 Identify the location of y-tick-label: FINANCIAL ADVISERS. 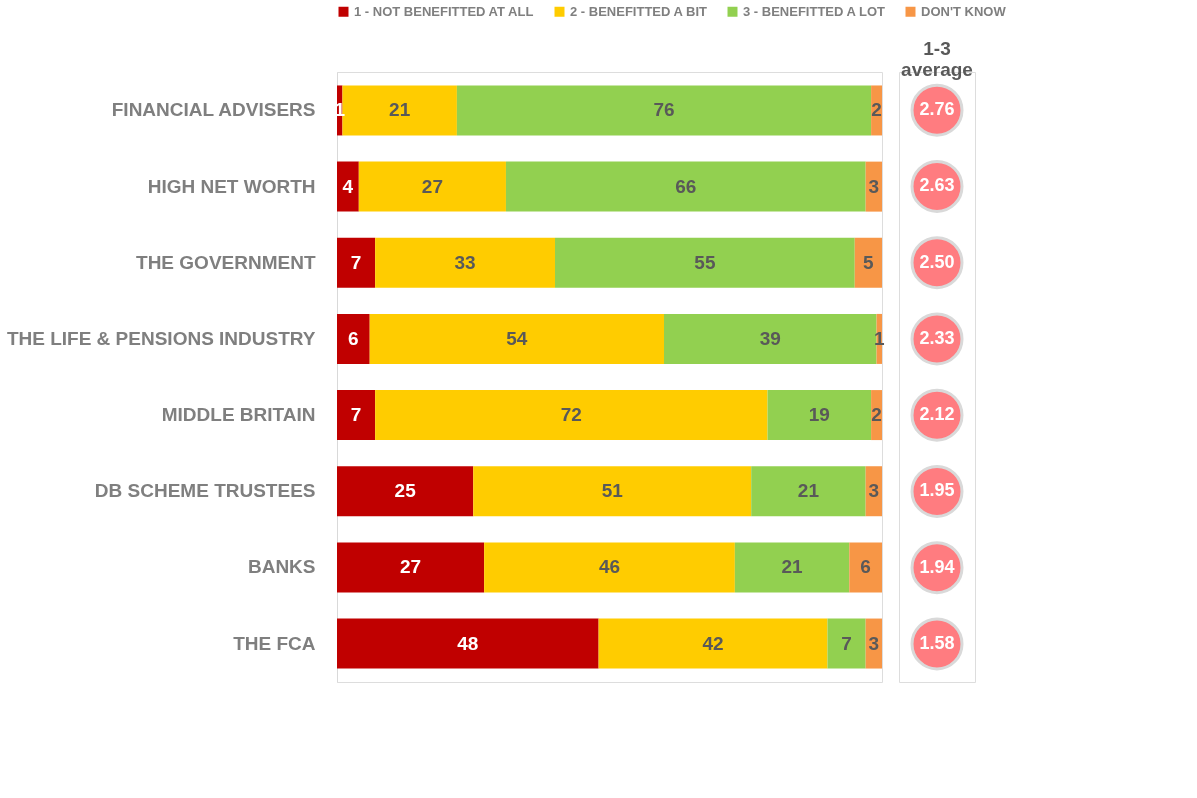
(213, 110).